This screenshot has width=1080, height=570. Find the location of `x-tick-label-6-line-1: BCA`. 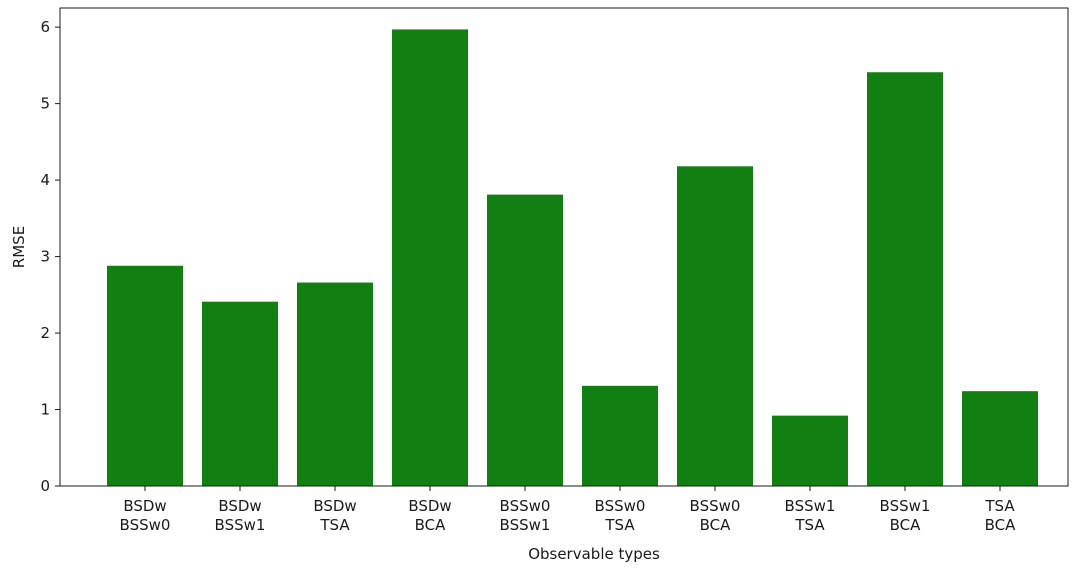

x-tick-label-6-line-1: BCA is located at coordinates (716, 525).